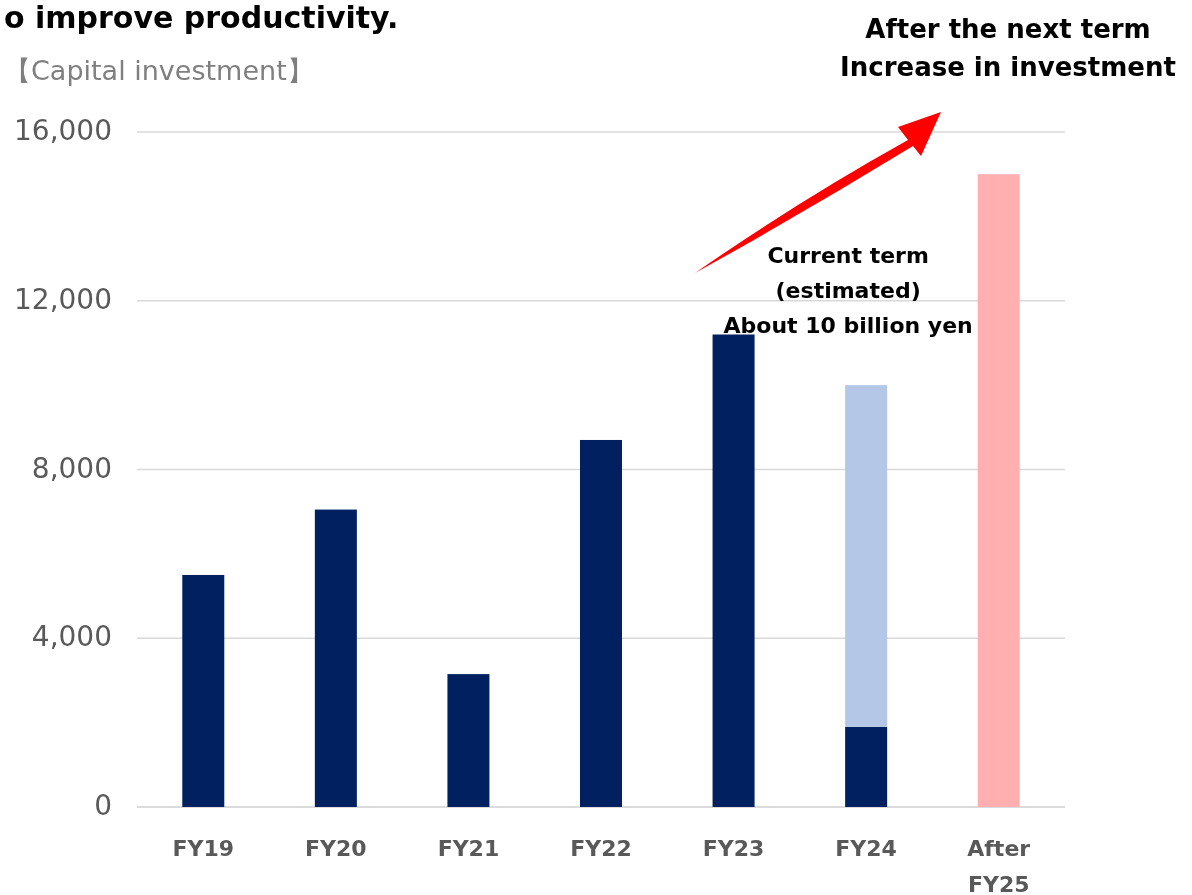  What do you see at coordinates (63, 130) in the screenshot?
I see `y-tick-label: 16,000` at bounding box center [63, 130].